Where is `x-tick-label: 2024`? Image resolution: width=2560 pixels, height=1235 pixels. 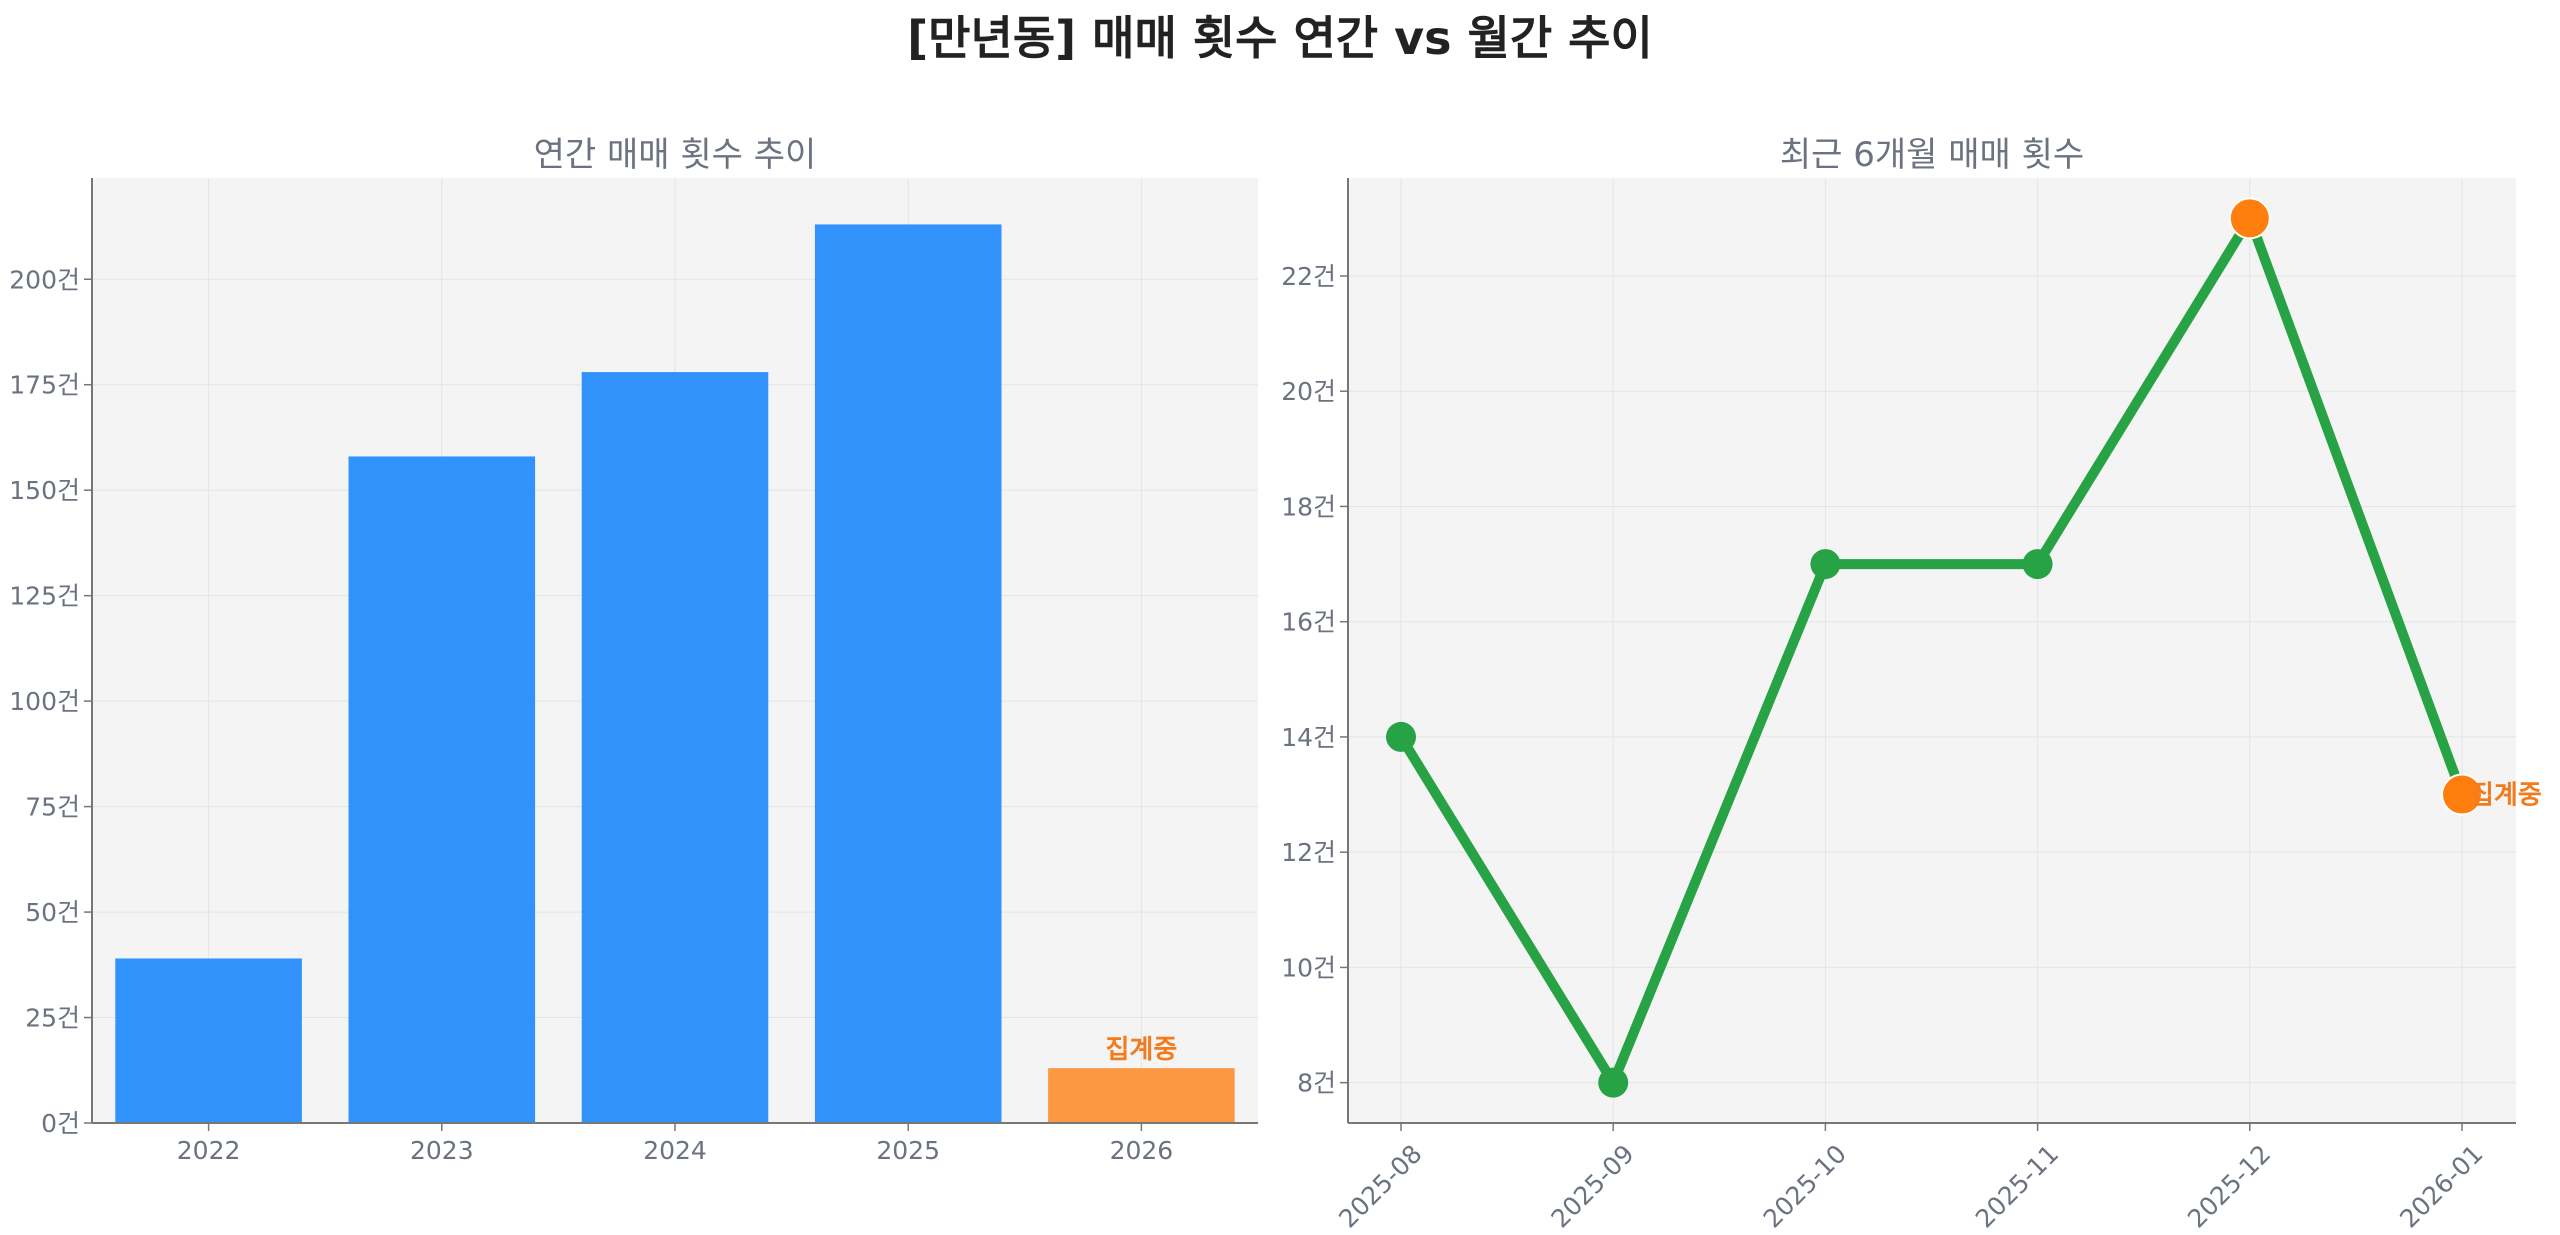 x-tick-label: 2024 is located at coordinates (675, 1150).